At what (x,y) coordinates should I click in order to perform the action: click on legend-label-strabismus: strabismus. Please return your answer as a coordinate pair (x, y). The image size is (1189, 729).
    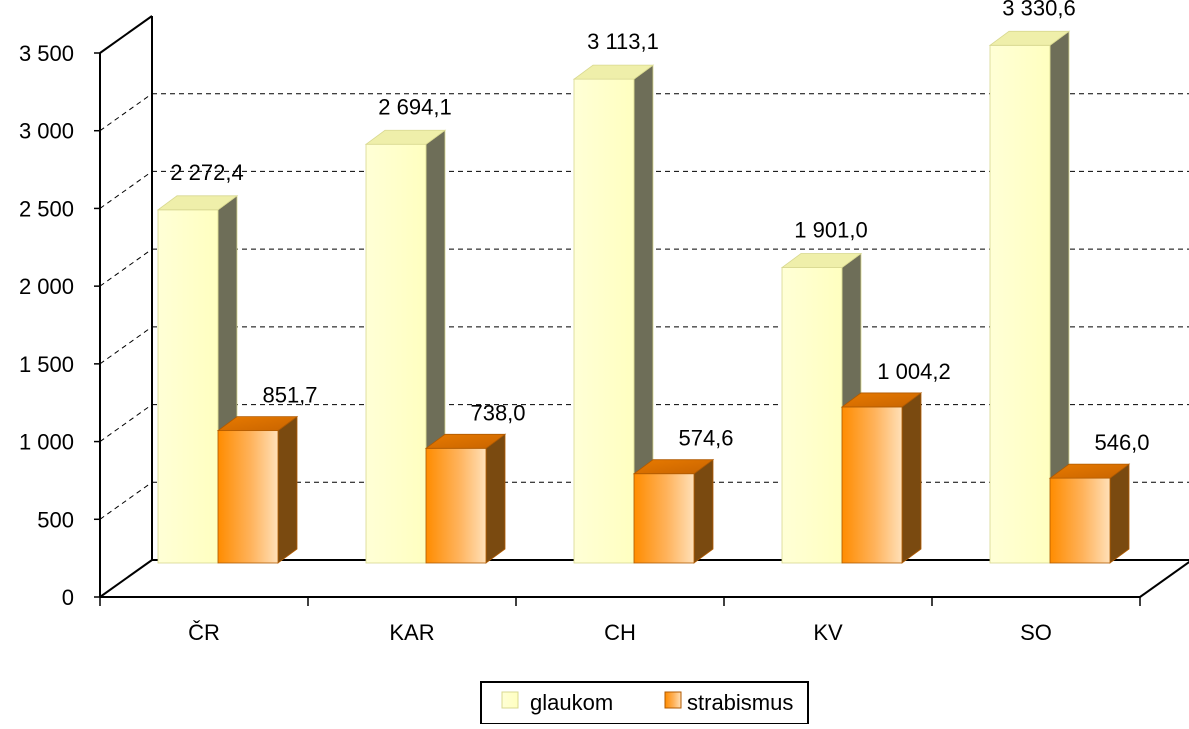
    Looking at the image, I should click on (740, 702).